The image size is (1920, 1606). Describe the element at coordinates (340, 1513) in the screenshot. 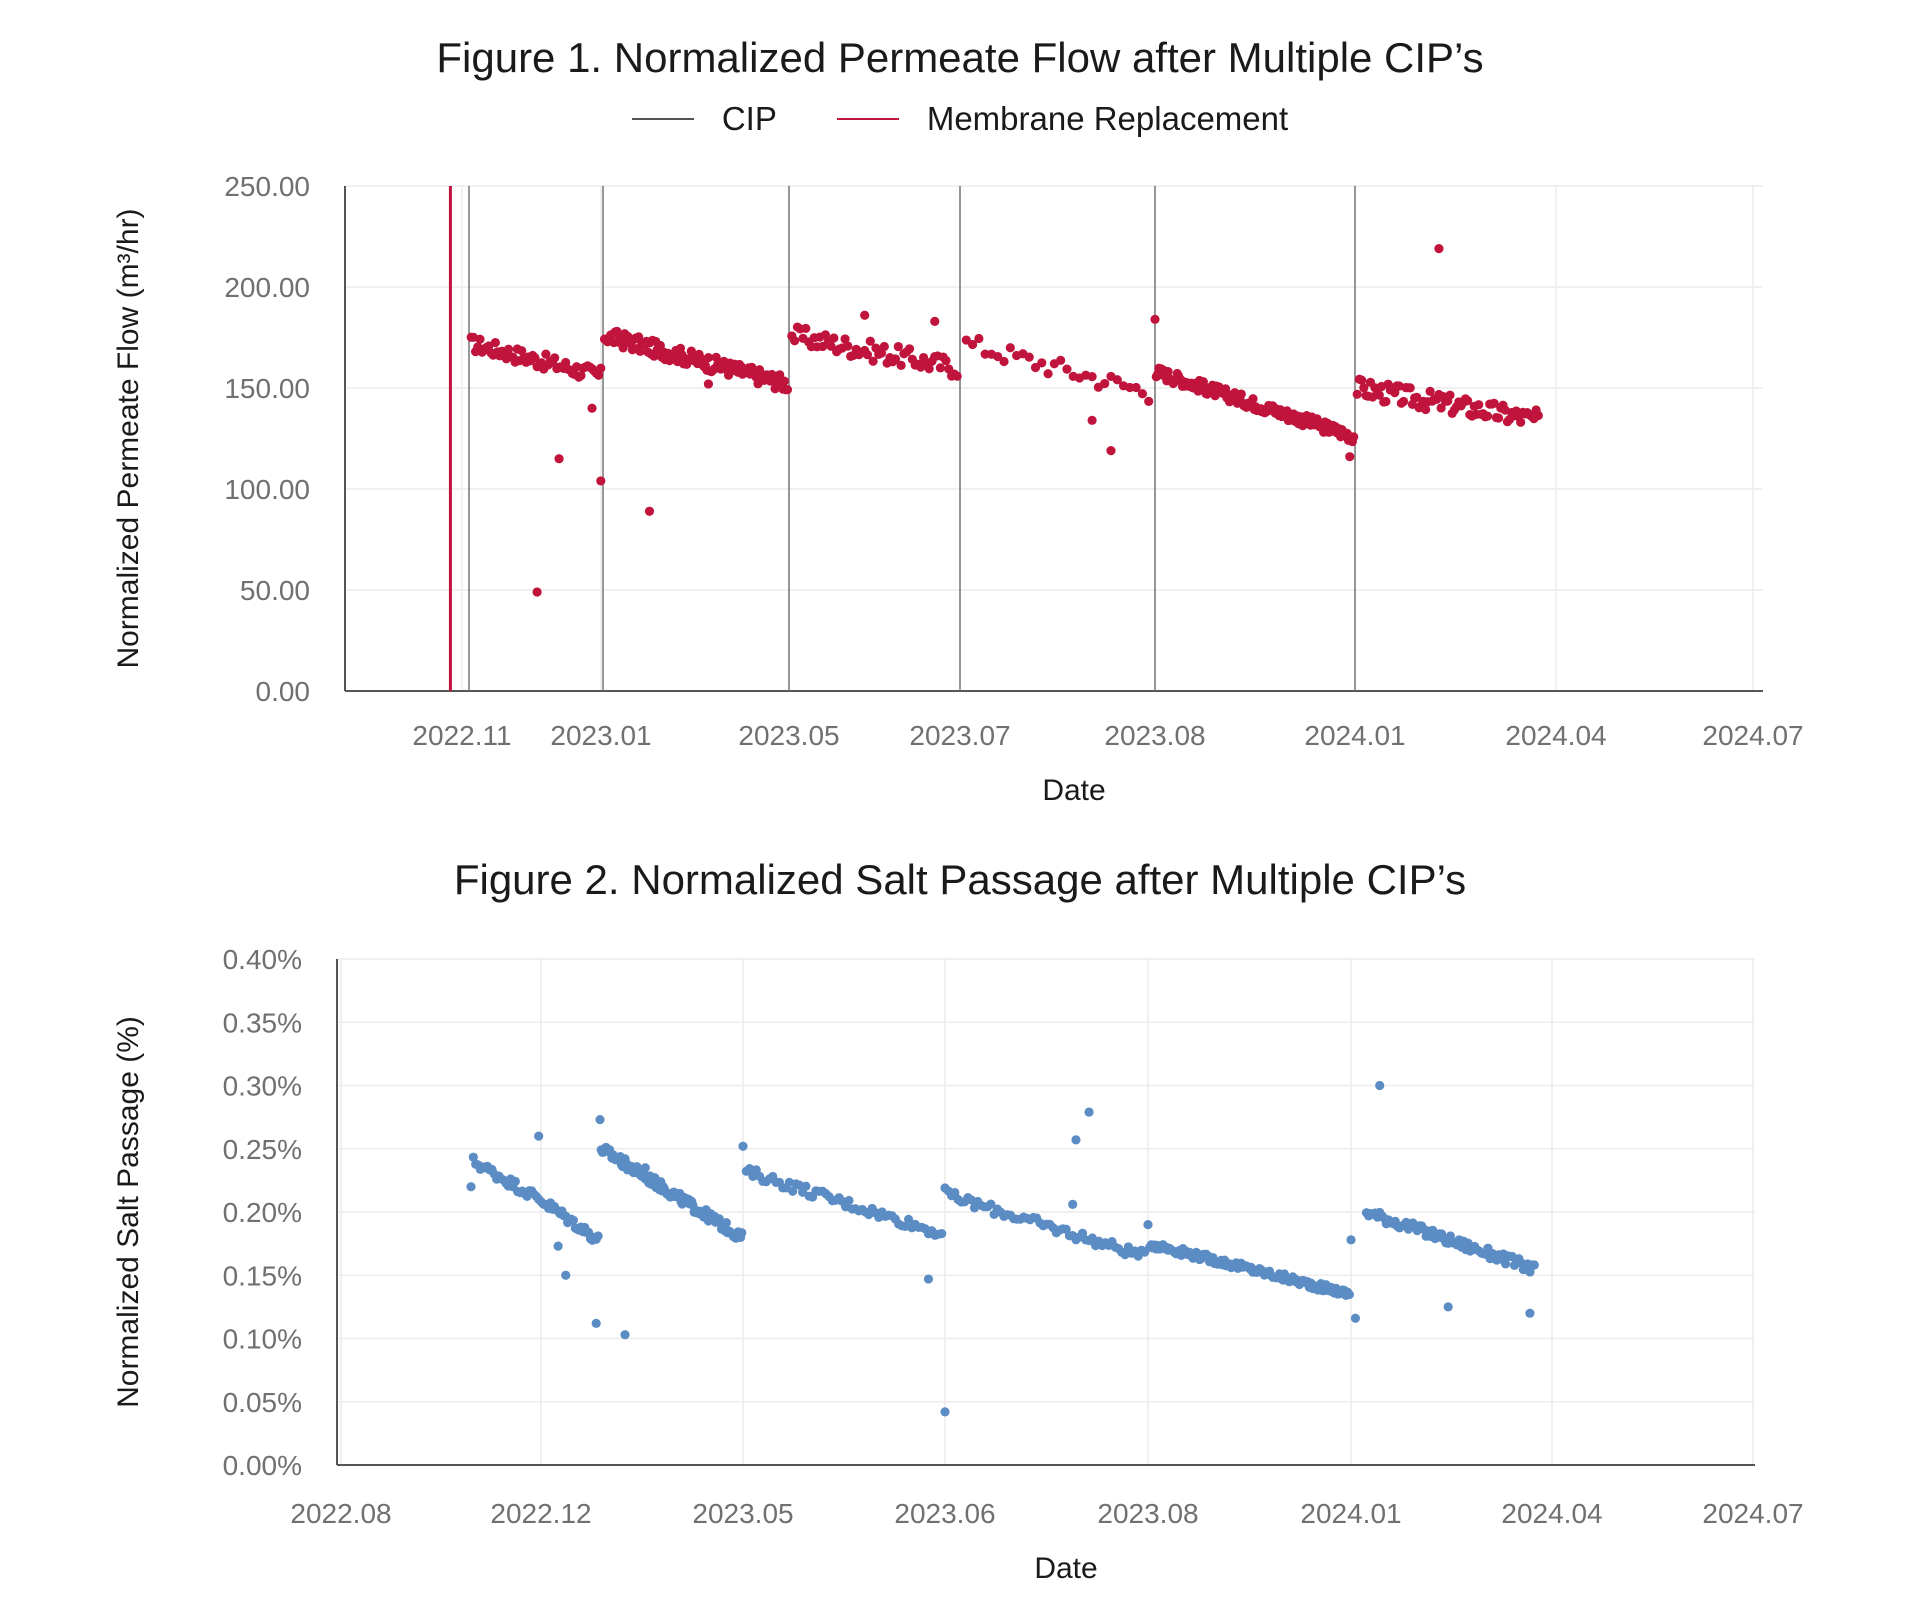

I see `x-tick-label: 2022.08` at that location.